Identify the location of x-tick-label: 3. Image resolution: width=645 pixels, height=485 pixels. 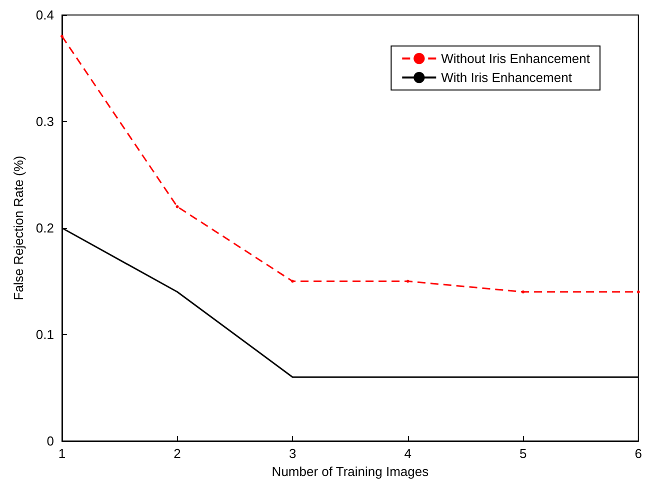
(292, 453).